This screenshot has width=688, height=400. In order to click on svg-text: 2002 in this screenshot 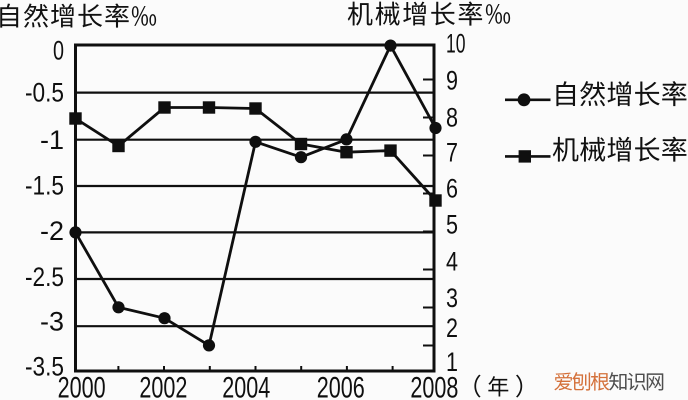, I will do `click(163, 386)`.